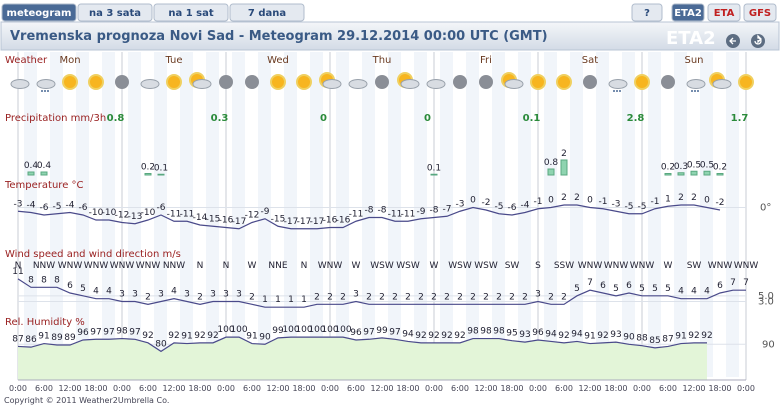 The height and width of the screenshot is (412, 781). What do you see at coordinates (427, 118) in the screenshot?
I see `daily-total: 0` at bounding box center [427, 118].